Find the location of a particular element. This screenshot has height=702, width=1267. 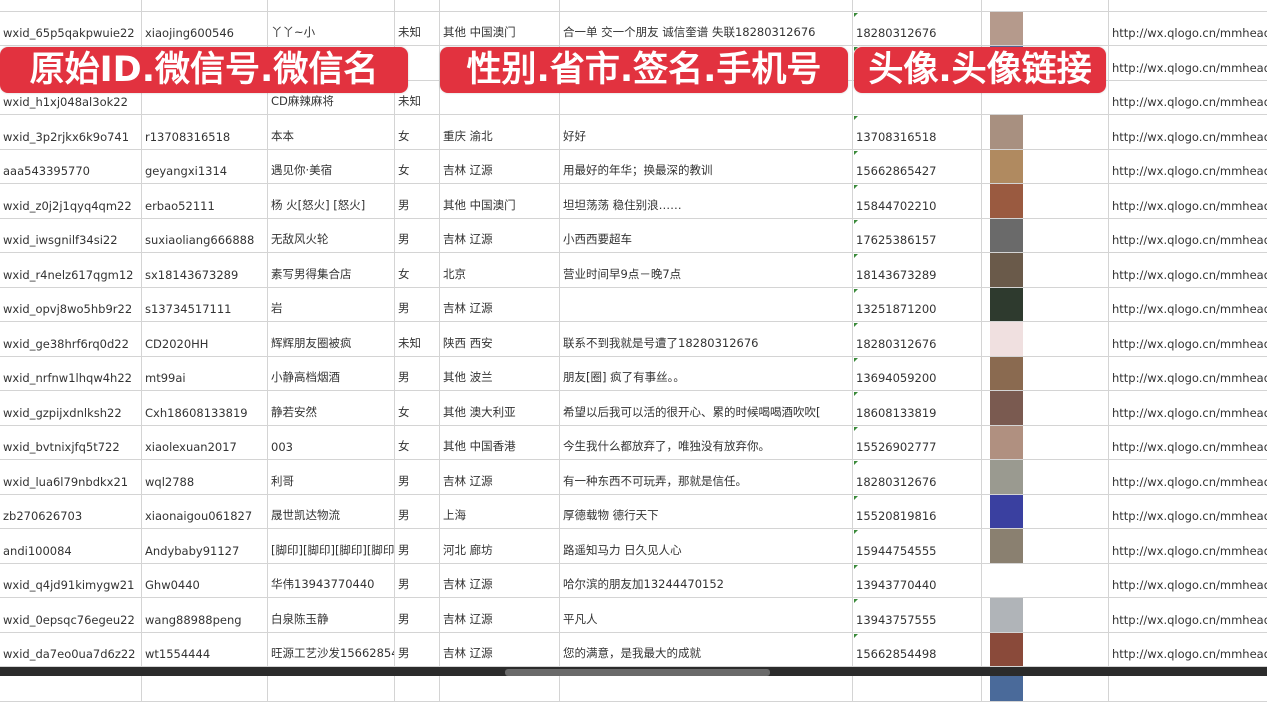

signature-cell: 朋友[圈] 疯了有事丝。。 is located at coordinates (706, 373).